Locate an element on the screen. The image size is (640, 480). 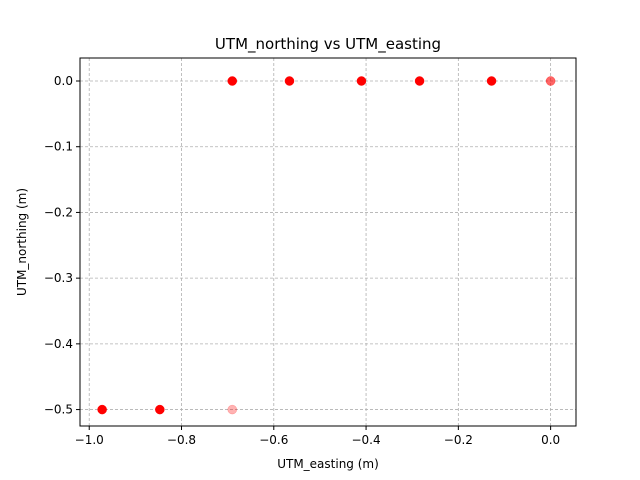
chart-title: UTM_northing vs UTM_easting is located at coordinates (328, 44).